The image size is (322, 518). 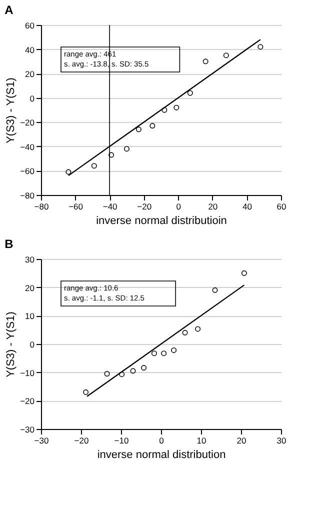 What do you see at coordinates (76, 207) in the screenshot?
I see `x-tick-label: −60` at bounding box center [76, 207].